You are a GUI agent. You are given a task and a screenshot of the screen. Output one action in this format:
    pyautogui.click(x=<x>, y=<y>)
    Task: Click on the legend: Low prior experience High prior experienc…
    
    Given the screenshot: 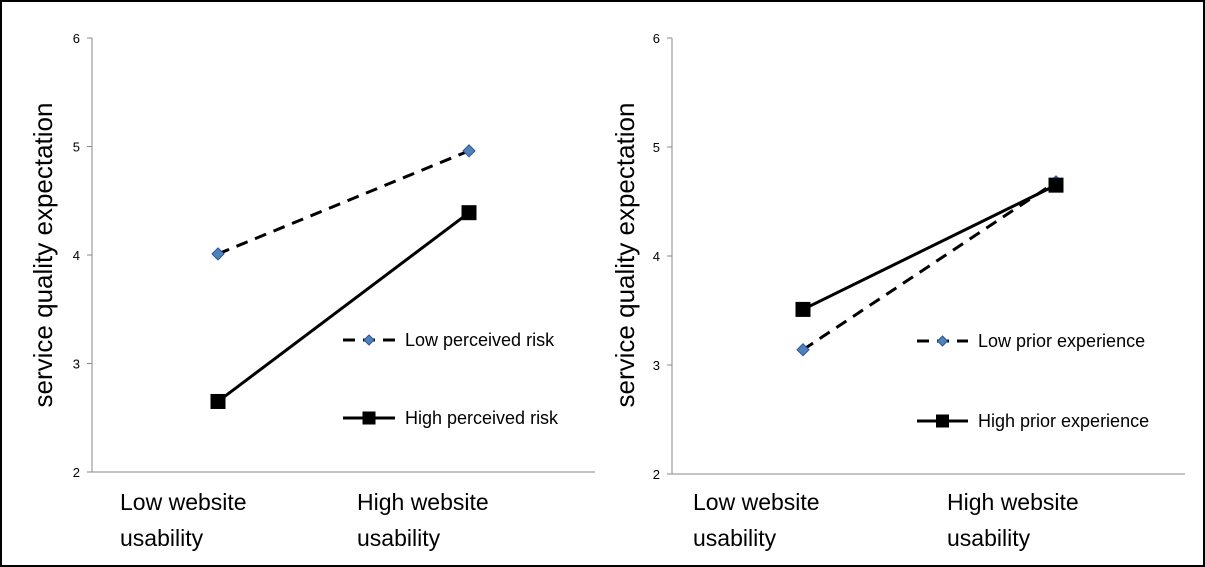 What is the action you would take?
    pyautogui.click(x=1033, y=381)
    